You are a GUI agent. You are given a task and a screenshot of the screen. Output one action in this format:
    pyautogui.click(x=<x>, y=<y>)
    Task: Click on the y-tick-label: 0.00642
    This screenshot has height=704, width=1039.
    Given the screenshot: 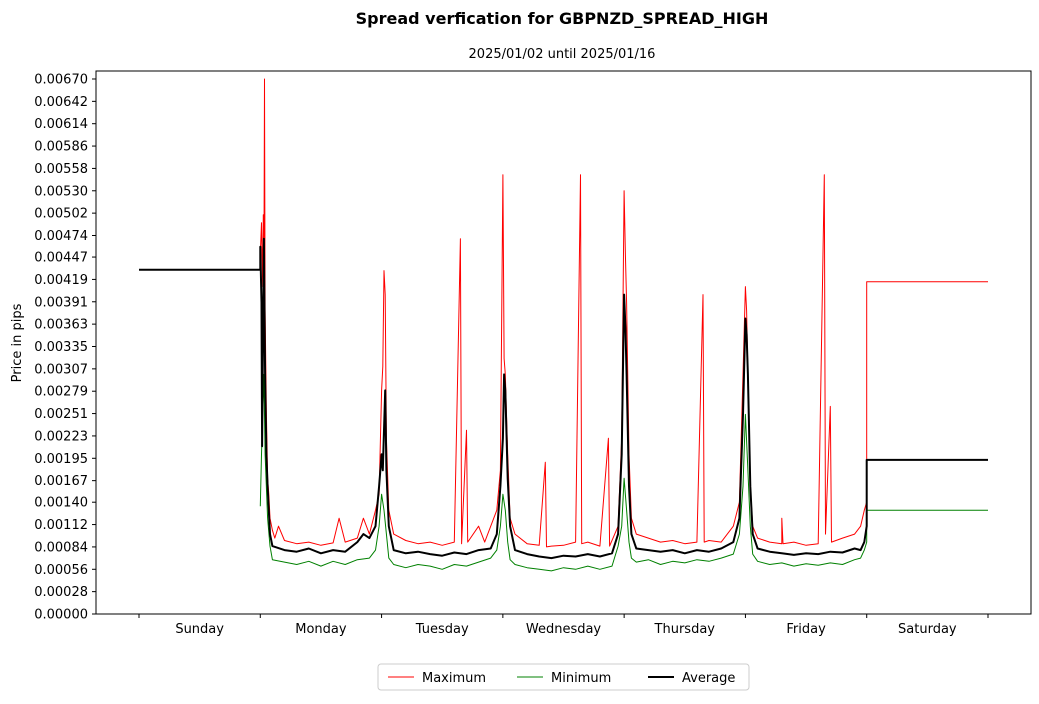 What is the action you would take?
    pyautogui.click(x=61, y=102)
    